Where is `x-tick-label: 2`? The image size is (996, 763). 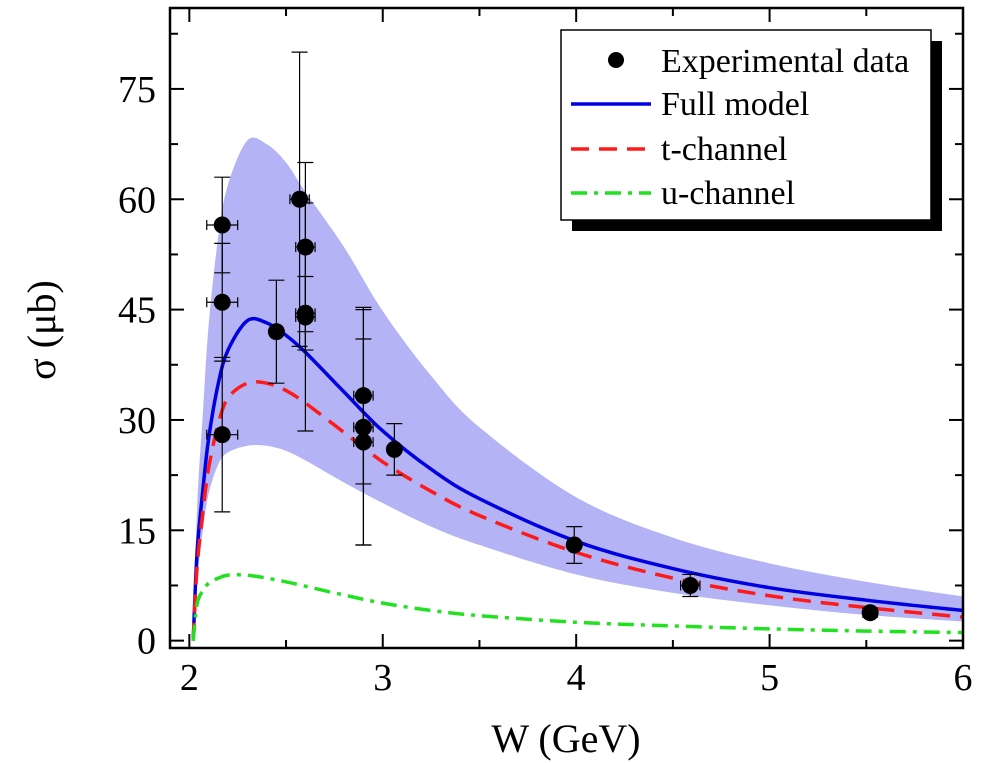 x-tick-label: 2 is located at coordinates (189, 678).